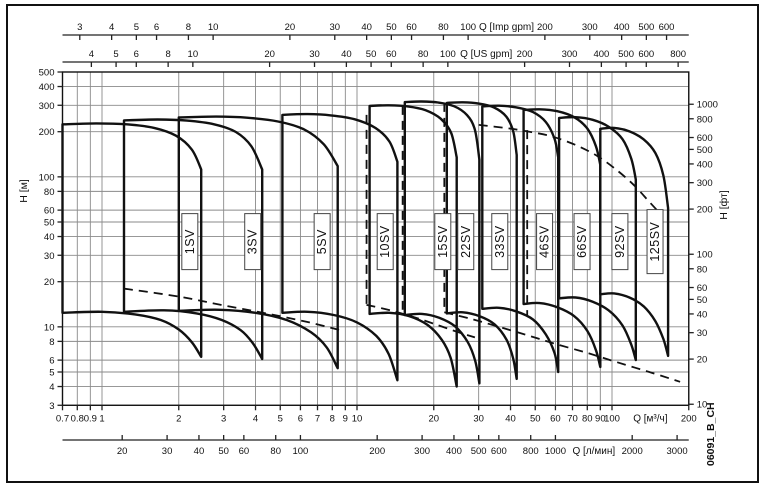  What do you see at coordinates (481, 241) in the screenshot?
I see `family-envelope-33SV` at bounding box center [481, 241].